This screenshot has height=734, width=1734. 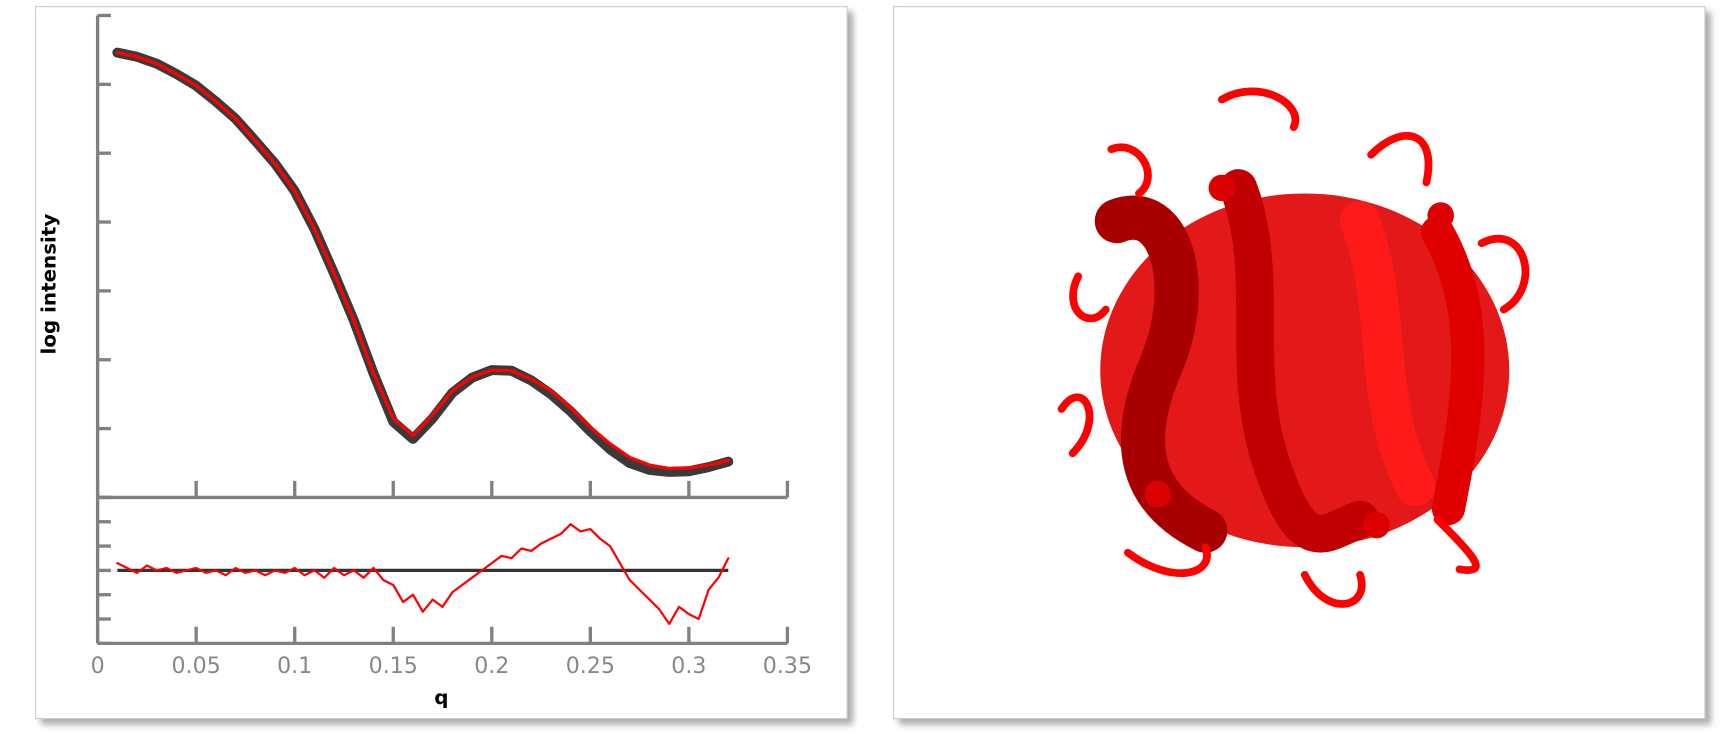 What do you see at coordinates (787, 666) in the screenshot?
I see `x-tick-label: 0.35` at bounding box center [787, 666].